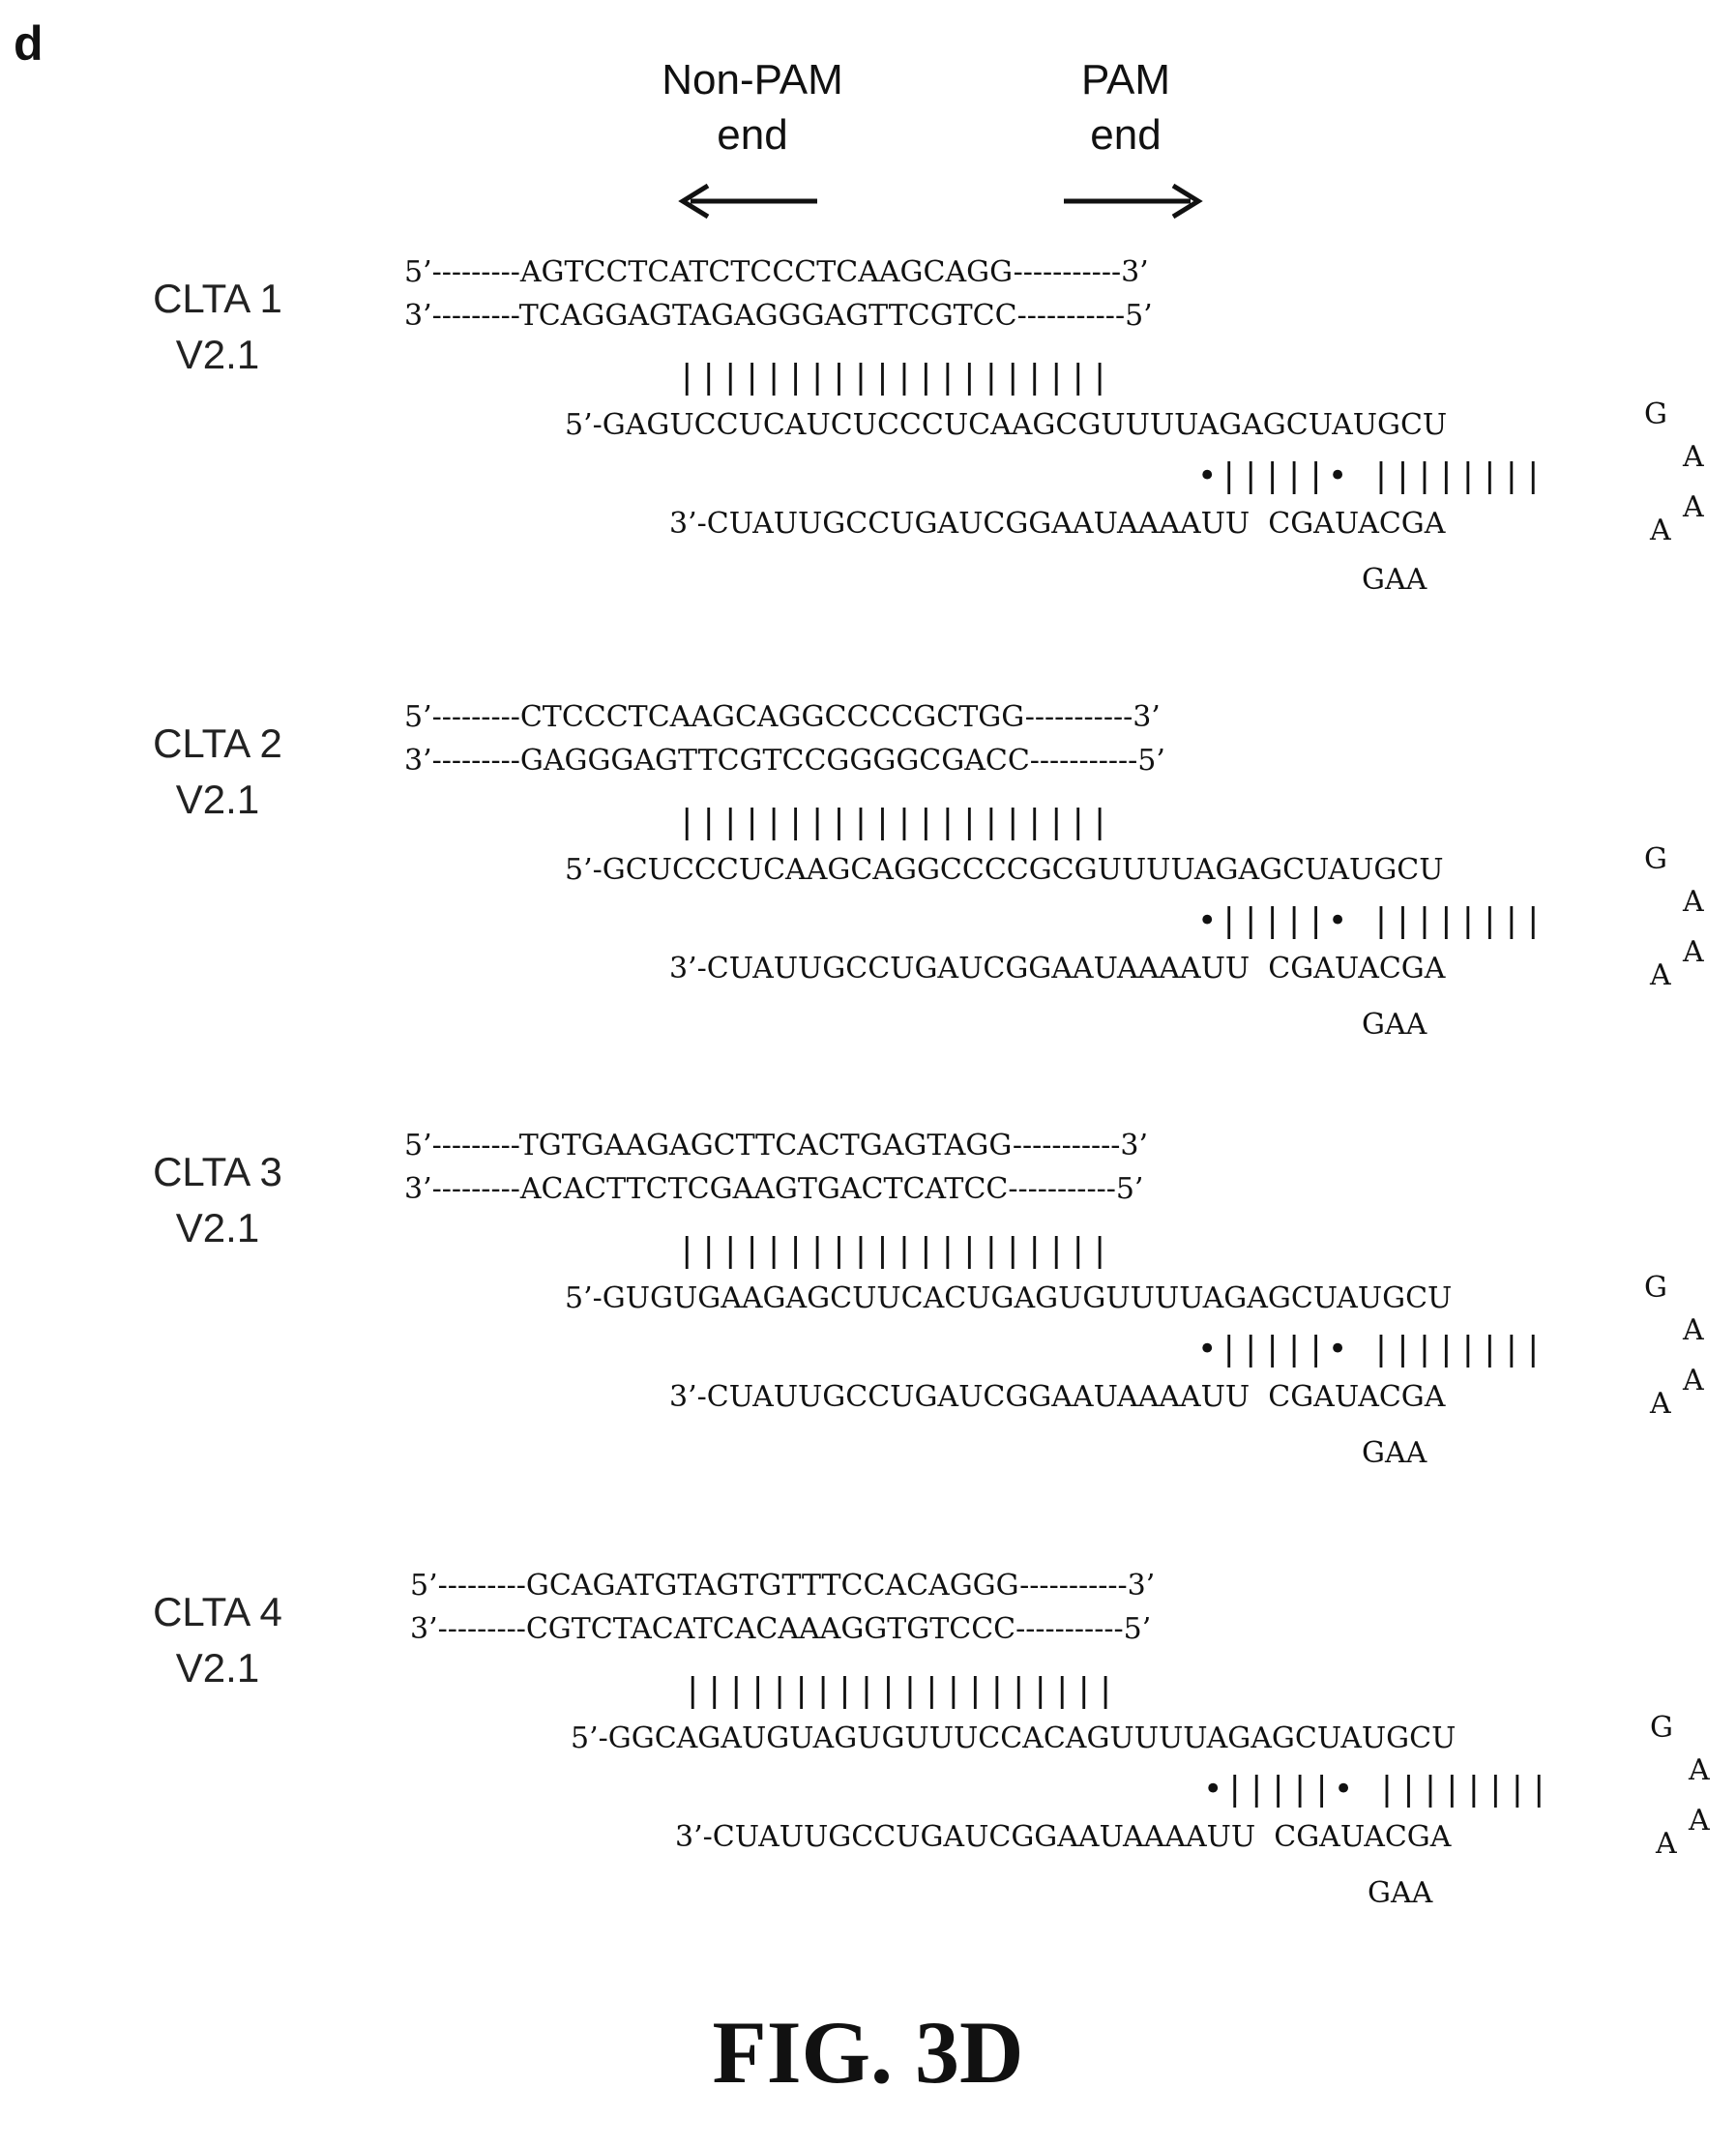 This screenshot has width=1736, height=2147. I want to click on panel-letter: d, so click(29, 43).